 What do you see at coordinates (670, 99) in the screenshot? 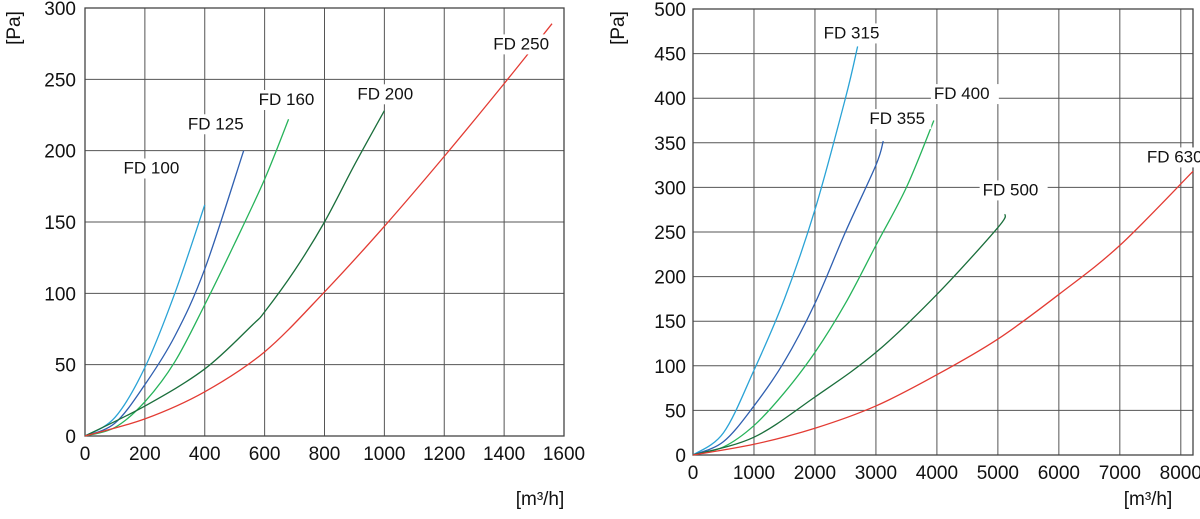
I see `y-tick-label: 400` at bounding box center [670, 99].